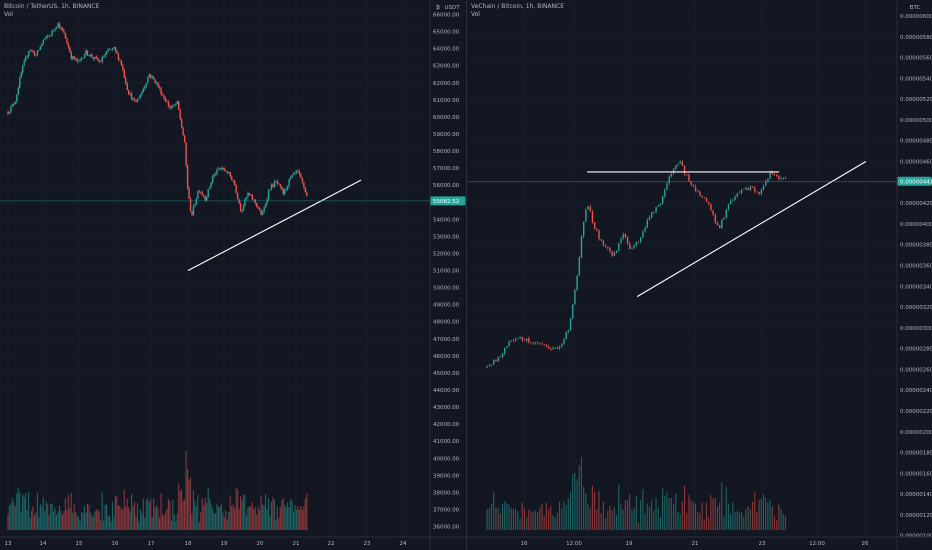 This screenshot has height=550, width=932. What do you see at coordinates (446, 118) in the screenshot?
I see `price-axis-tick-label: 60000.00` at bounding box center [446, 118].